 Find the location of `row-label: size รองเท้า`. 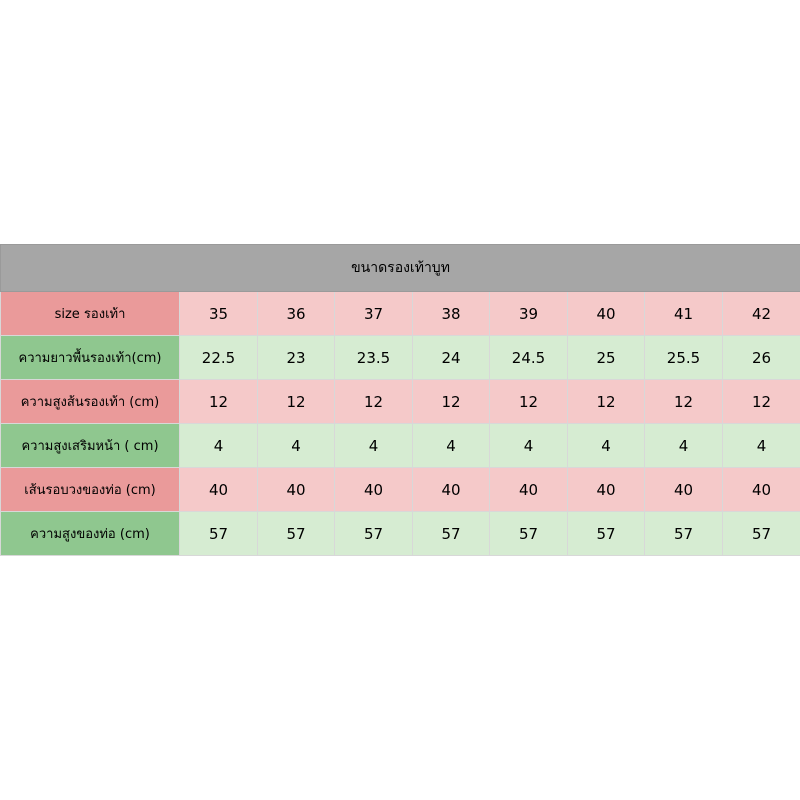

row-label: size รองเท้า is located at coordinates (90, 313).